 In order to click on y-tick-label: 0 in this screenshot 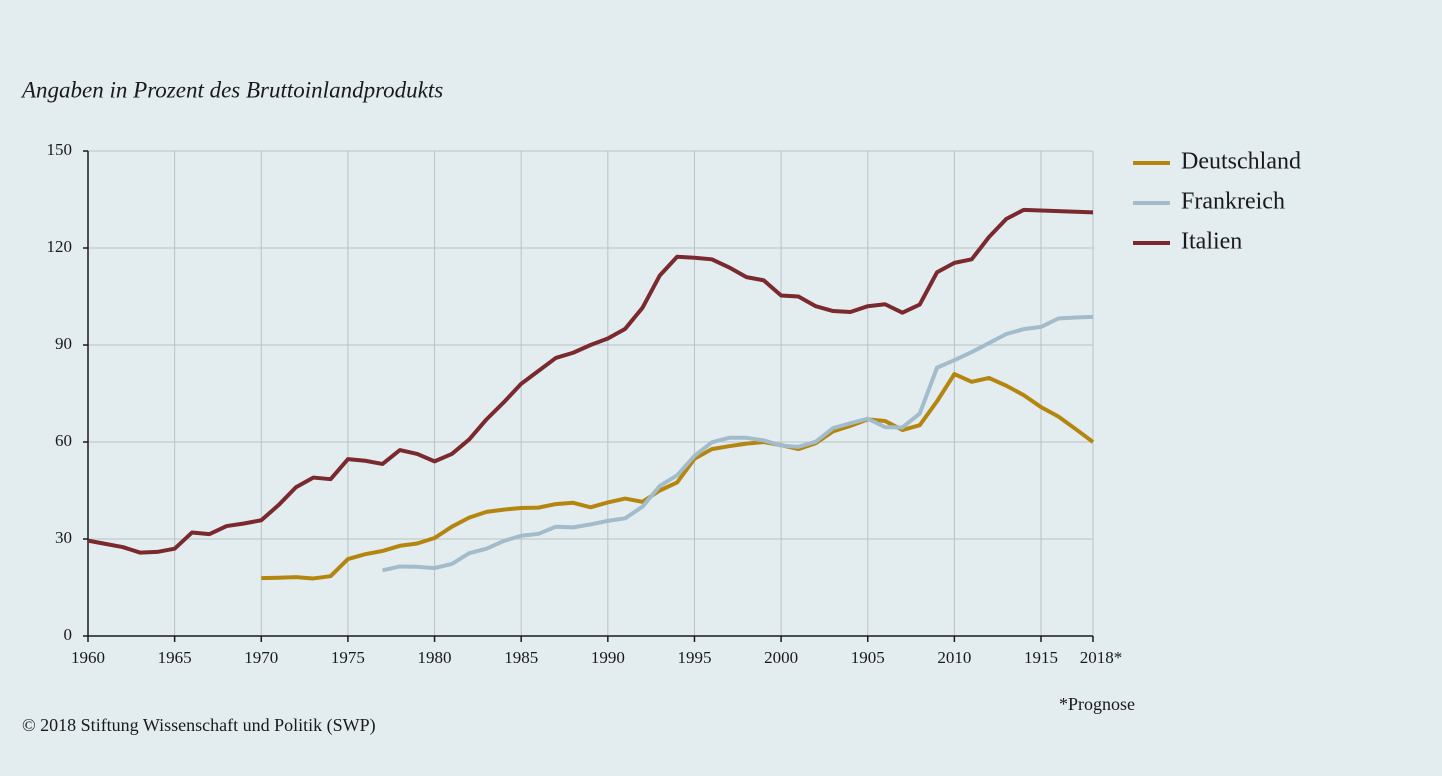, I will do `click(68, 634)`.